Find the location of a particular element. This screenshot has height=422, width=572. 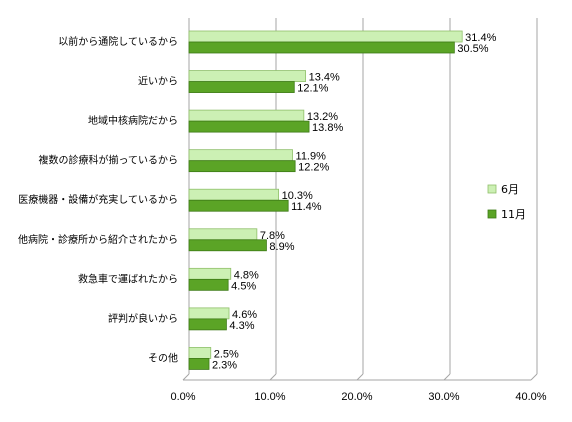

data-label: 12.2% is located at coordinates (313, 168).